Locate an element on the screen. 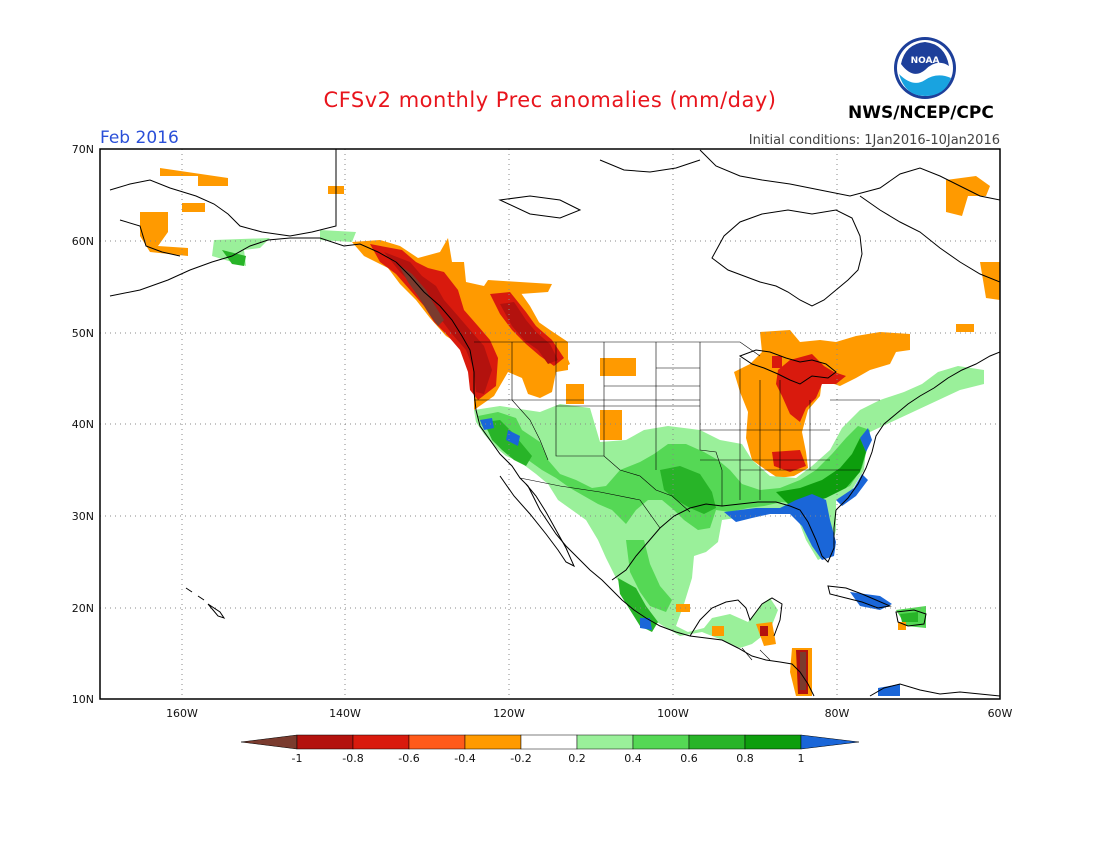 The image size is (1100, 850). colorbar-tick-label: -0.6 is located at coordinates (408, 758).